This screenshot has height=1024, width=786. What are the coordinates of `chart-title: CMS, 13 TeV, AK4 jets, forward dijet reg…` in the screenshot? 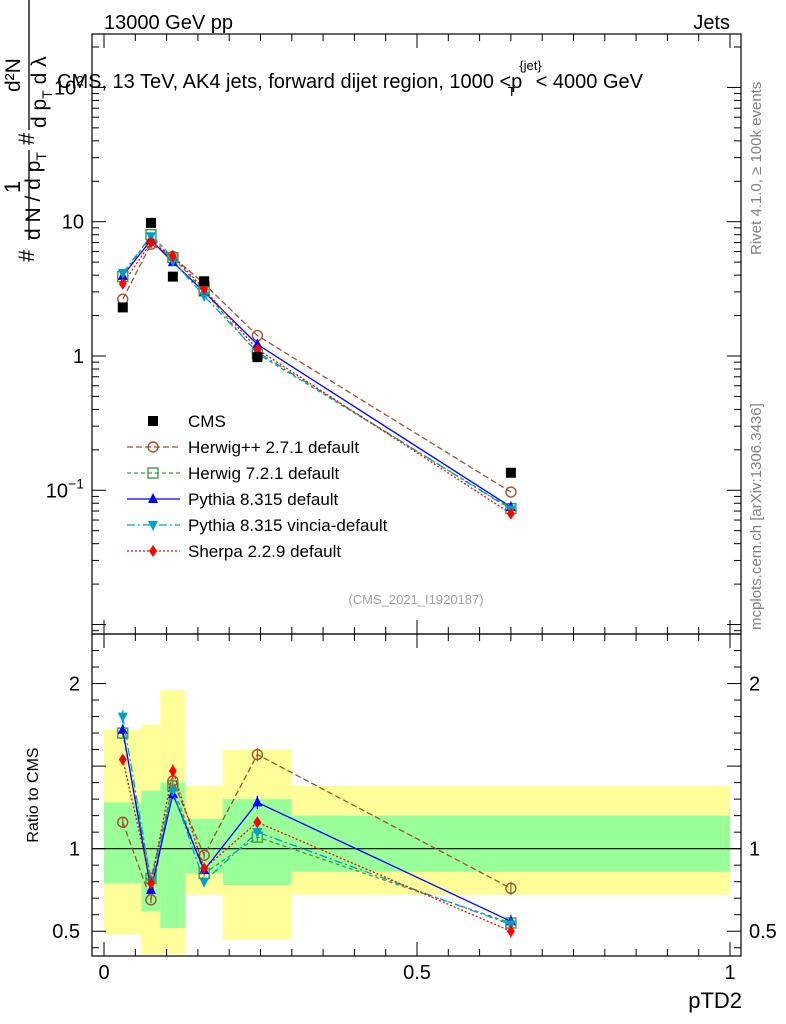 It's located at (350, 78).